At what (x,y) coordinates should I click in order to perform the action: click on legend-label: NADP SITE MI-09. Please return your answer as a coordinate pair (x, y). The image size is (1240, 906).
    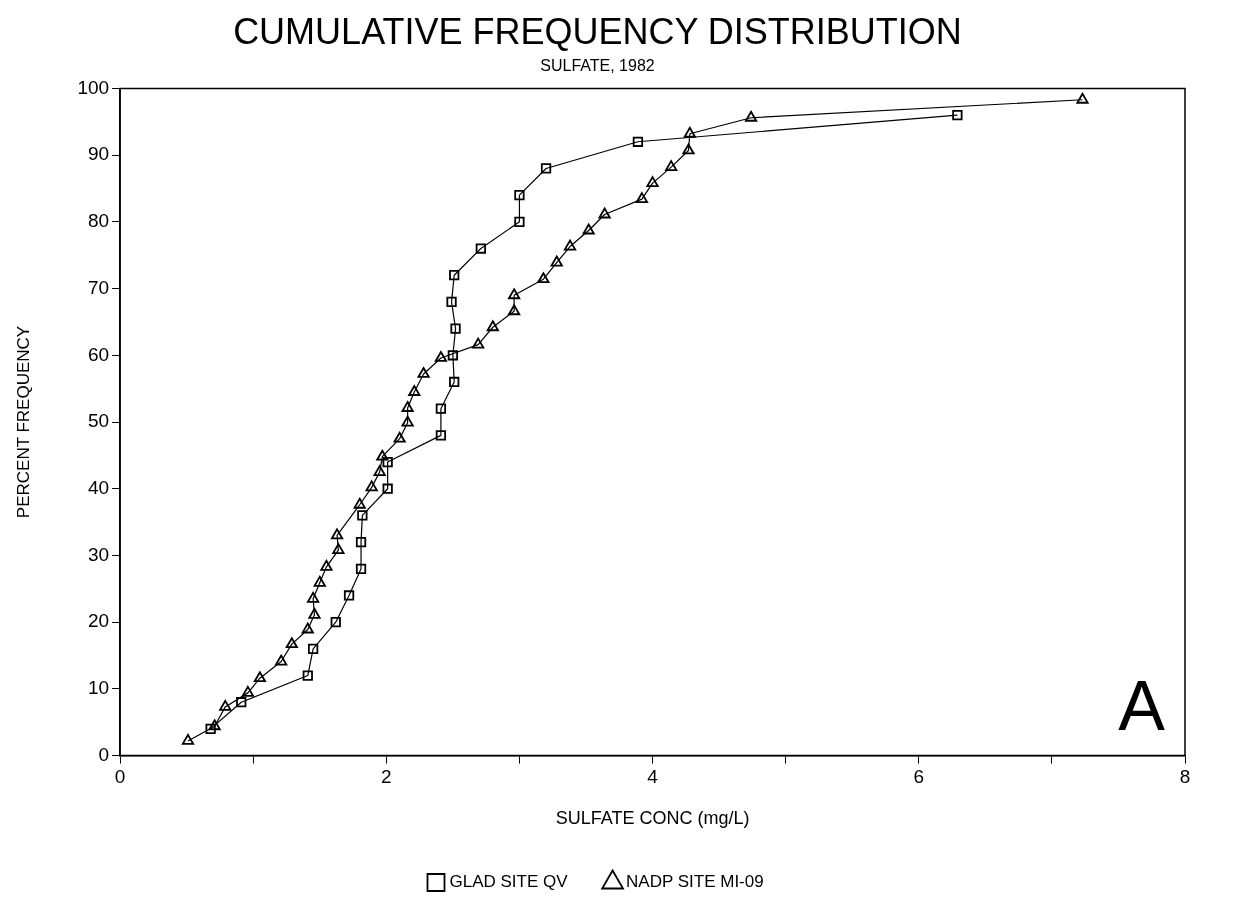
    Looking at the image, I should click on (695, 882).